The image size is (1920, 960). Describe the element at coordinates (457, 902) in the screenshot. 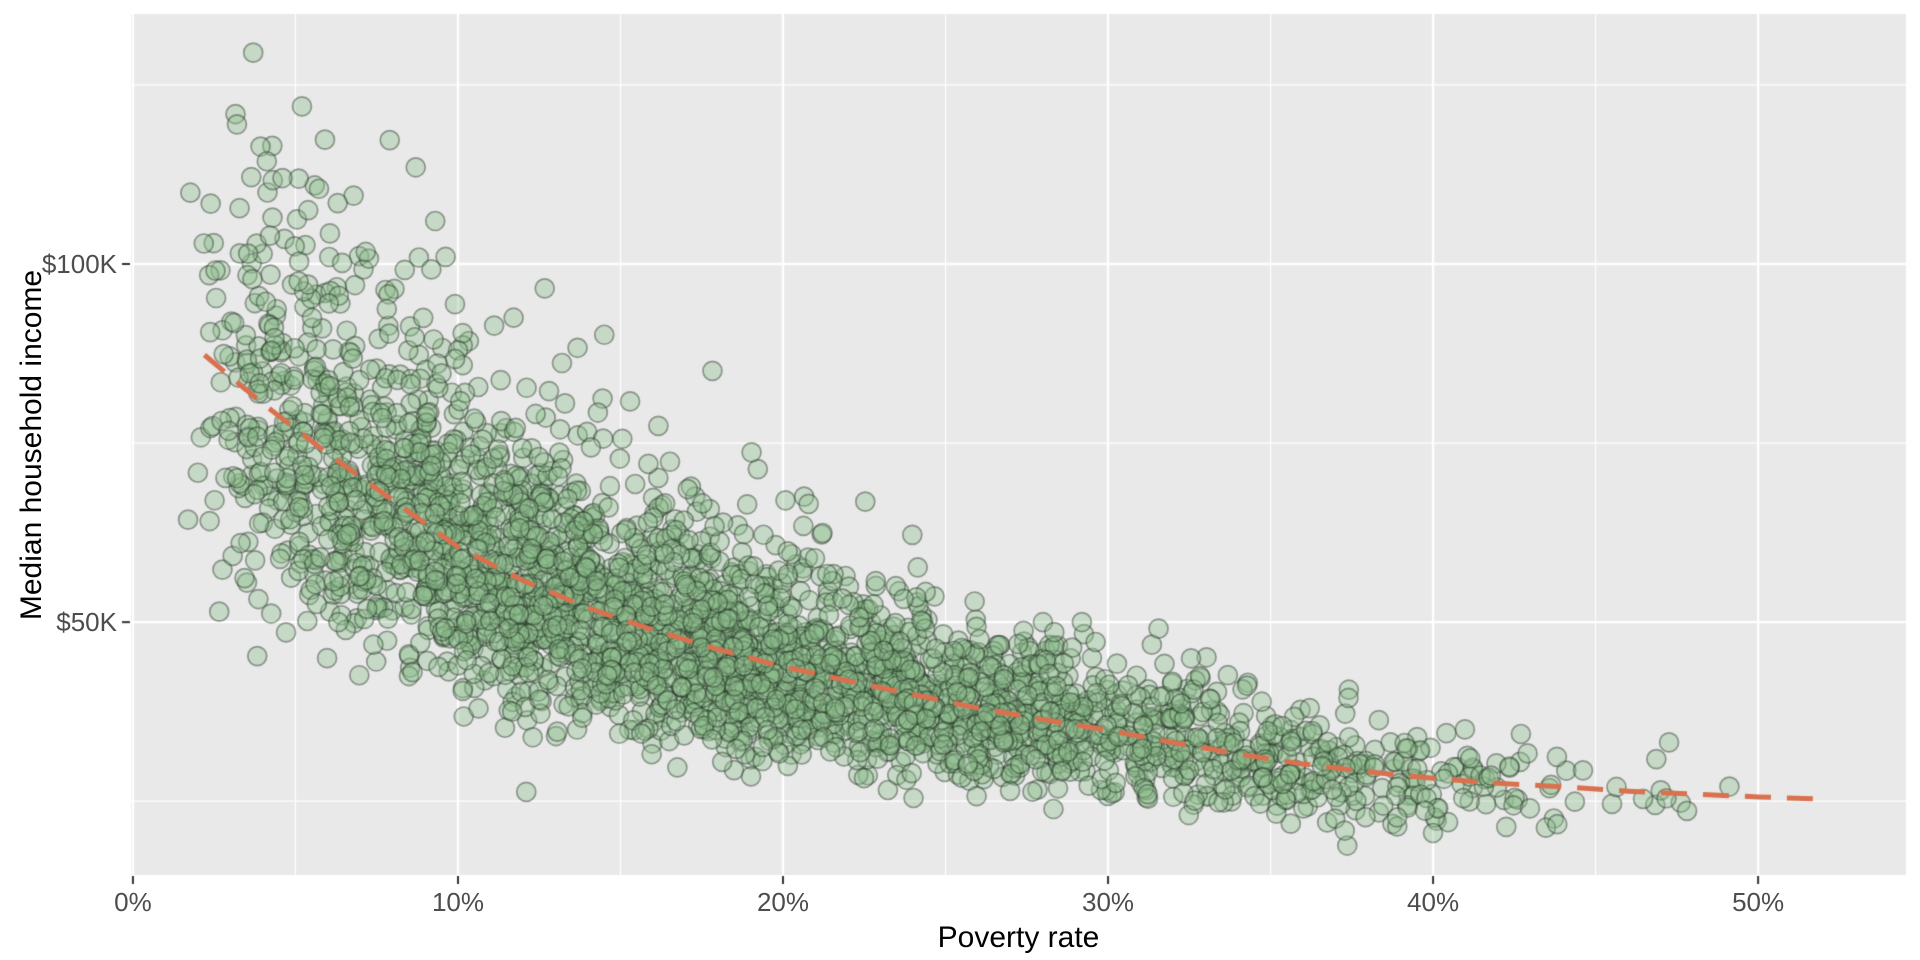

I see `x-tick-label: 10%` at that location.